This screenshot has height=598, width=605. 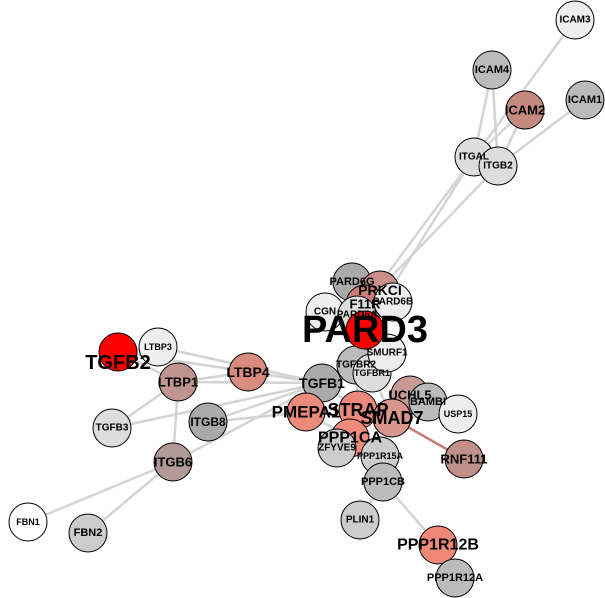 What do you see at coordinates (428, 402) in the screenshot?
I see `node-label: BAMBI` at bounding box center [428, 402].